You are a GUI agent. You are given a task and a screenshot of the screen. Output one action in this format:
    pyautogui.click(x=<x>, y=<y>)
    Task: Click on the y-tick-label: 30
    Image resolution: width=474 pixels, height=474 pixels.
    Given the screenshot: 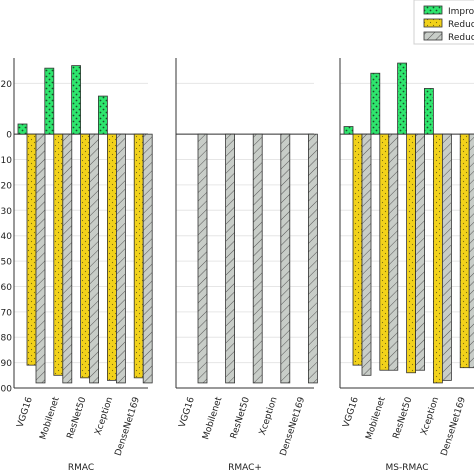 What is the action you would take?
    pyautogui.click(x=7, y=212)
    